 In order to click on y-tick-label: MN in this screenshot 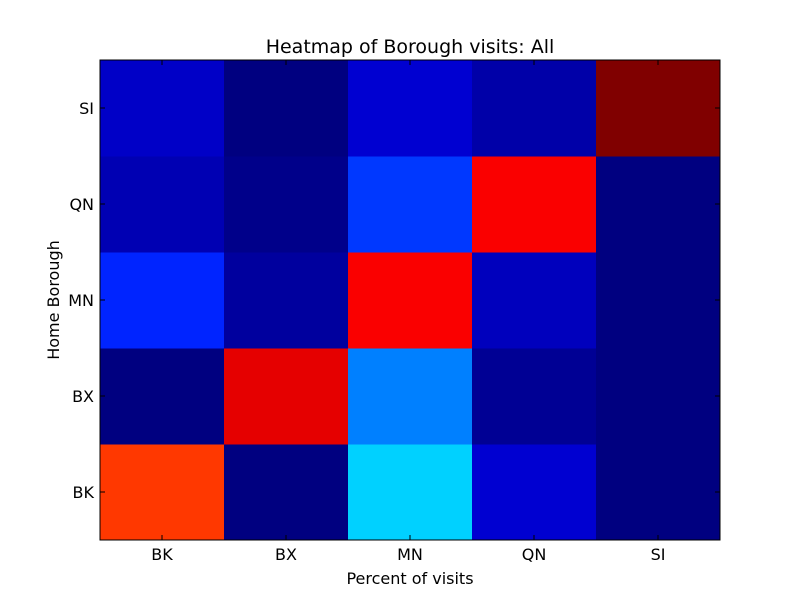, I will do `click(81, 300)`.